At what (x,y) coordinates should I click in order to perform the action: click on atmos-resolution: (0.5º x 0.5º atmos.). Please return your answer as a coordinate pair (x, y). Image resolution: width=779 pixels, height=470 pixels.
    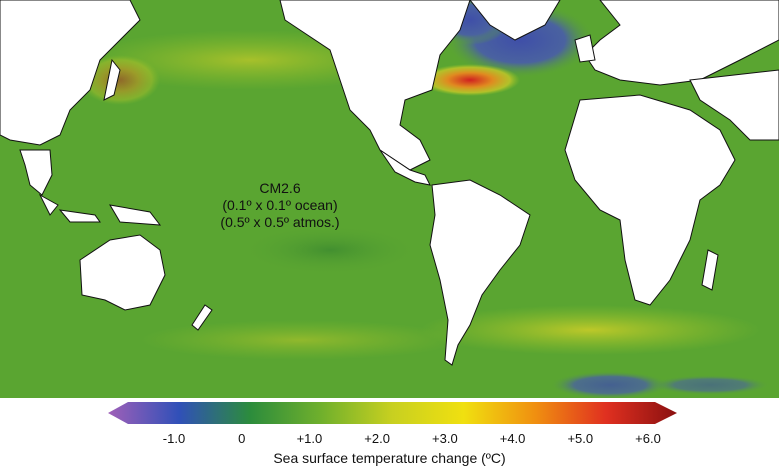
    Looking at the image, I should click on (280, 222).